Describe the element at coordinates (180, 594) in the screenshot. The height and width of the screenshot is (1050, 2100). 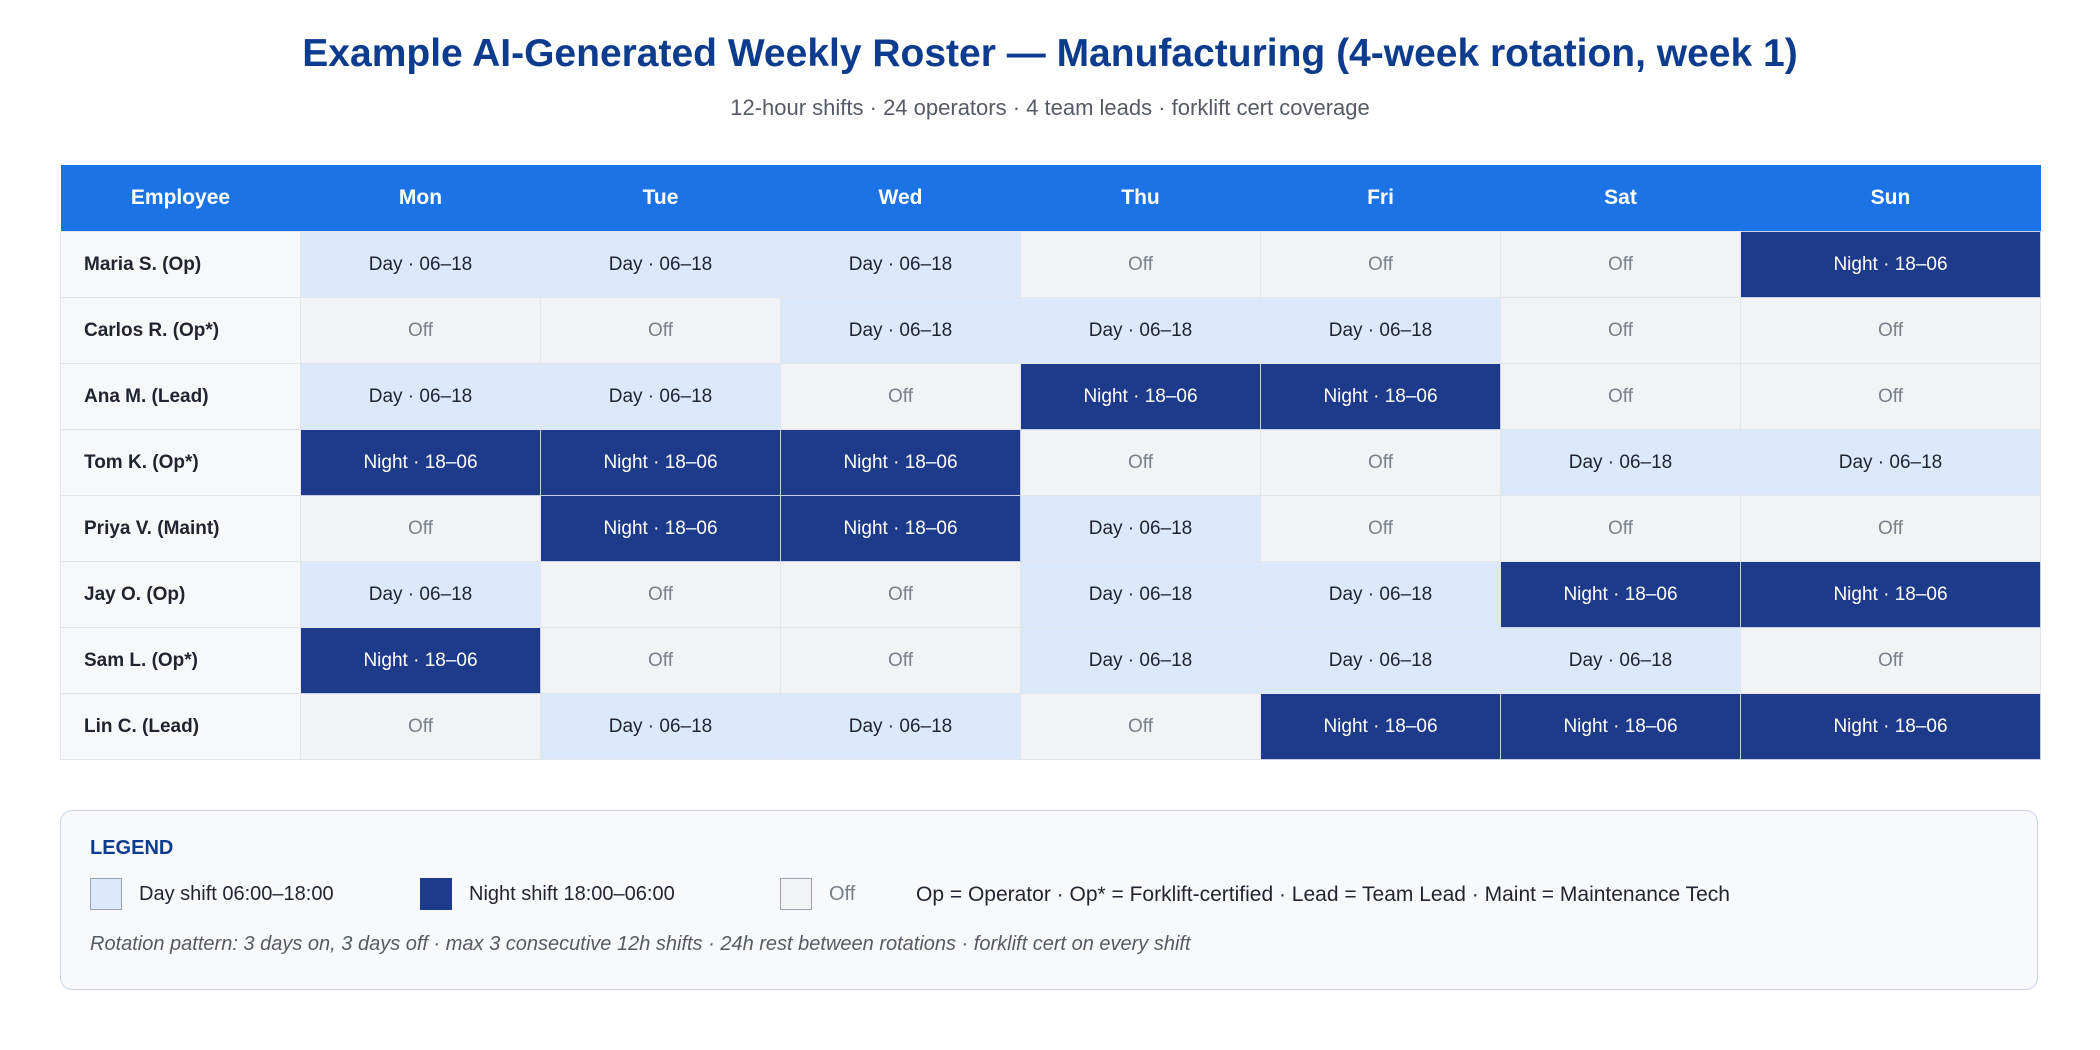
I see `employee-name: Jay O. (Op)` at that location.